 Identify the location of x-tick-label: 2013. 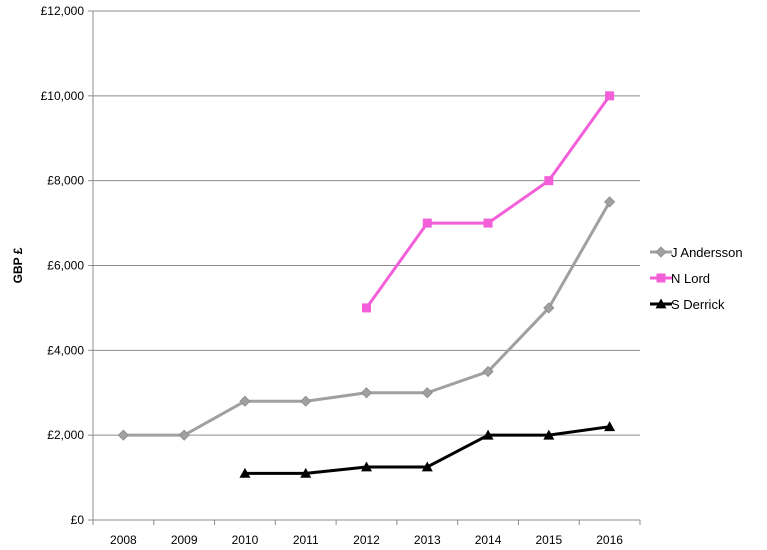
(427, 540).